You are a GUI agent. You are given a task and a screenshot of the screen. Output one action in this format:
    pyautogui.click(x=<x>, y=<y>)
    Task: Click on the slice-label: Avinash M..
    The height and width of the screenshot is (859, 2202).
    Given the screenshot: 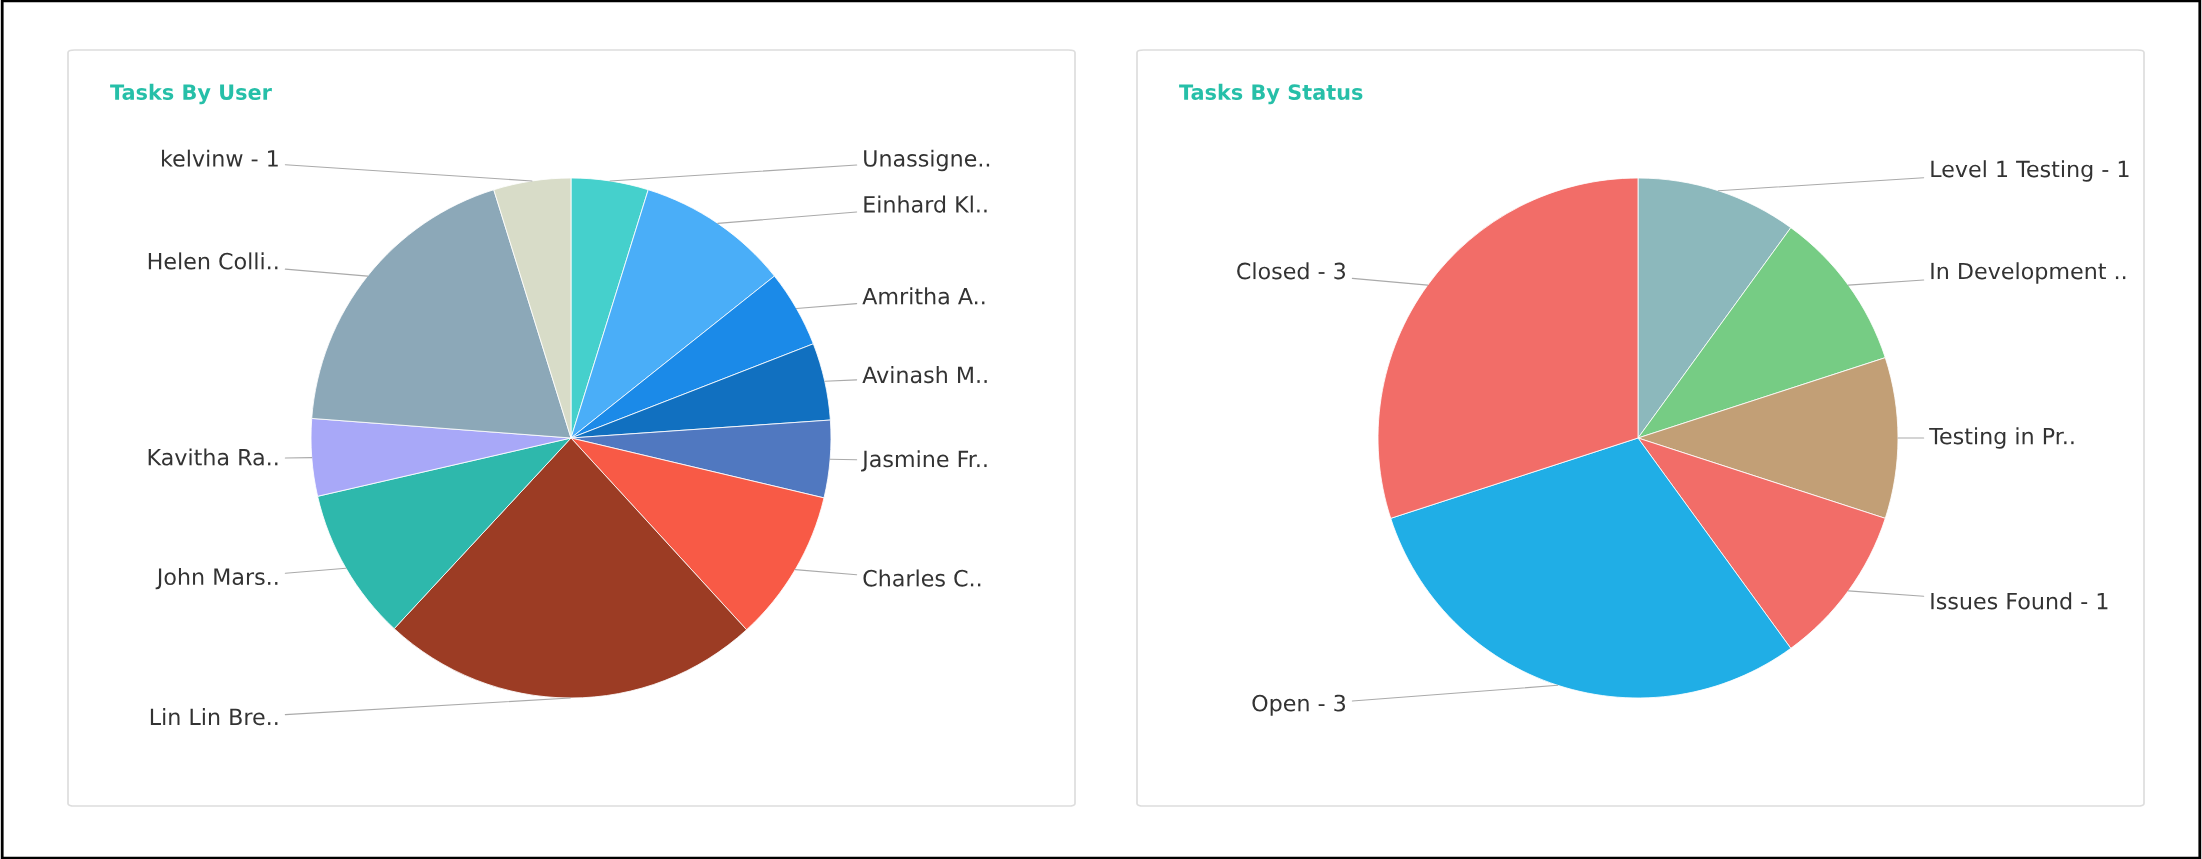 What is the action you would take?
    pyautogui.click(x=924, y=374)
    